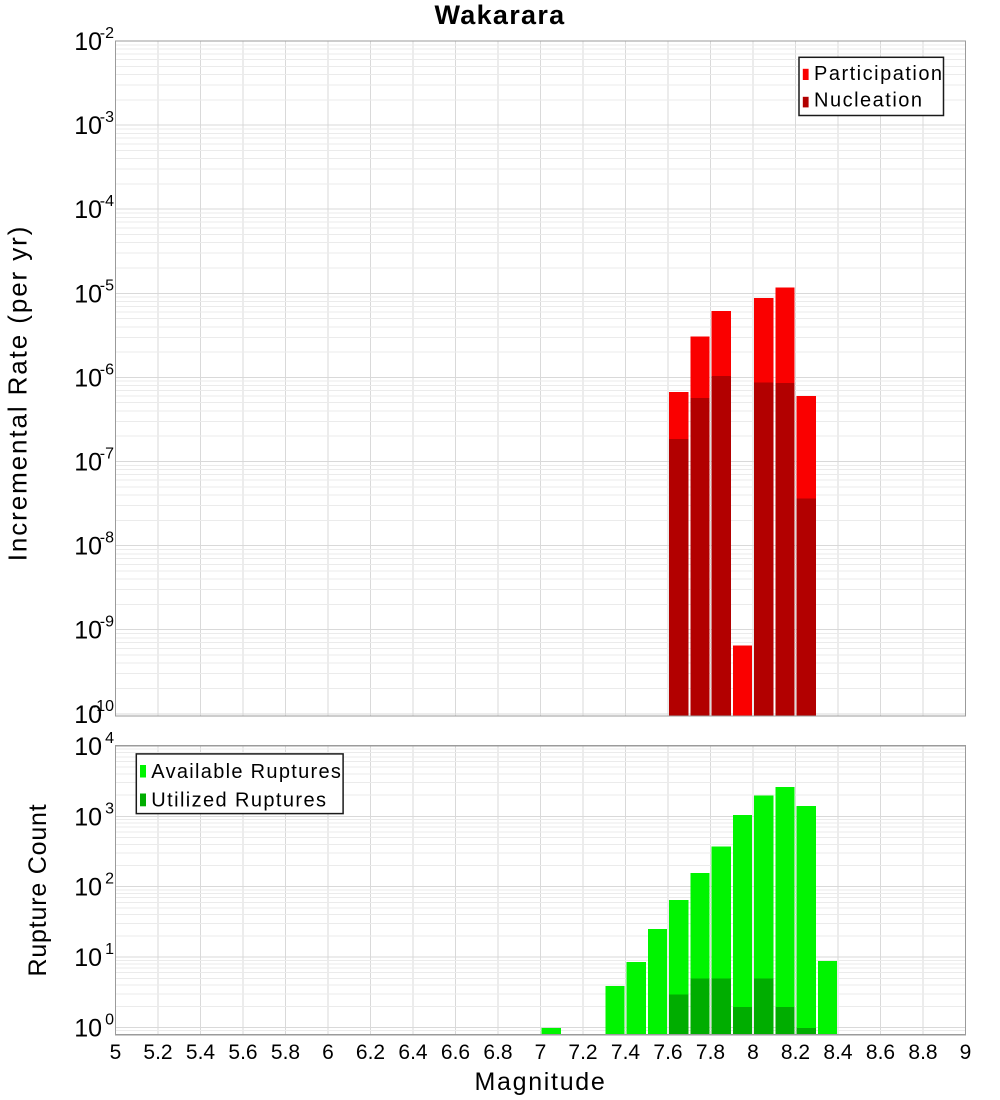 This screenshot has height=1100, width=1000. Describe the element at coordinates (107, 201) in the screenshot. I see `svg-text: -4` at that location.